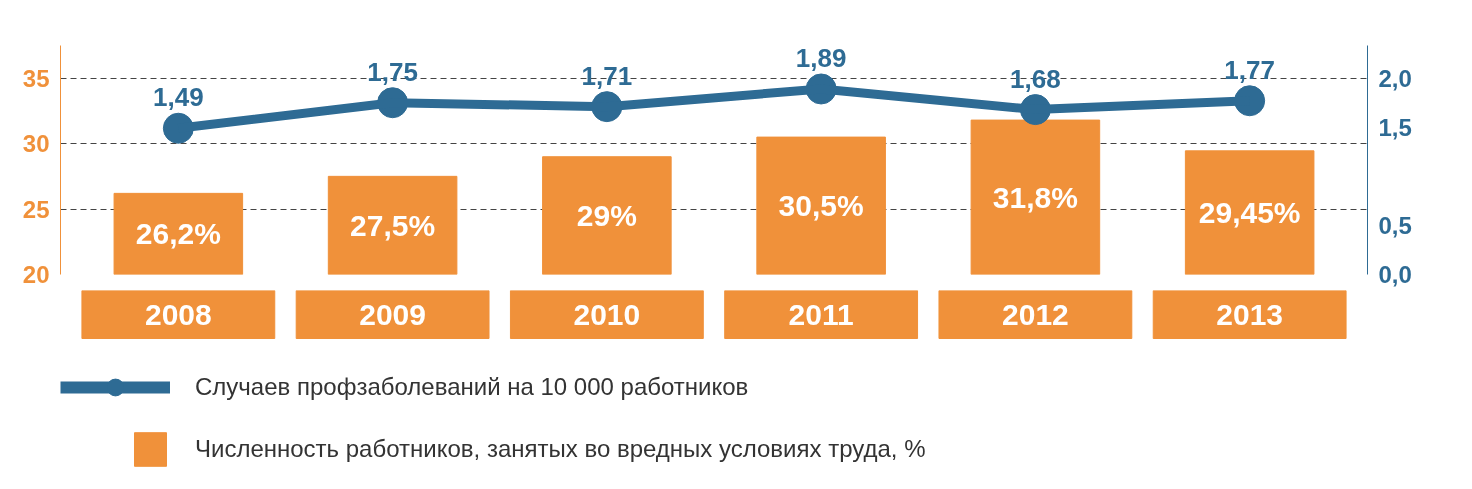  I want to click on y-tick-label: 20, so click(36, 274).